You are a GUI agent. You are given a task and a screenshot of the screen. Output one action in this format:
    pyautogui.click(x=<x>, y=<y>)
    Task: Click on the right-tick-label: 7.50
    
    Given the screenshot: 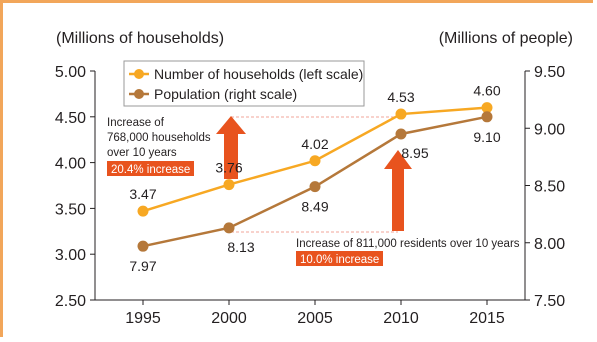 What is the action you would take?
    pyautogui.click(x=549, y=301)
    